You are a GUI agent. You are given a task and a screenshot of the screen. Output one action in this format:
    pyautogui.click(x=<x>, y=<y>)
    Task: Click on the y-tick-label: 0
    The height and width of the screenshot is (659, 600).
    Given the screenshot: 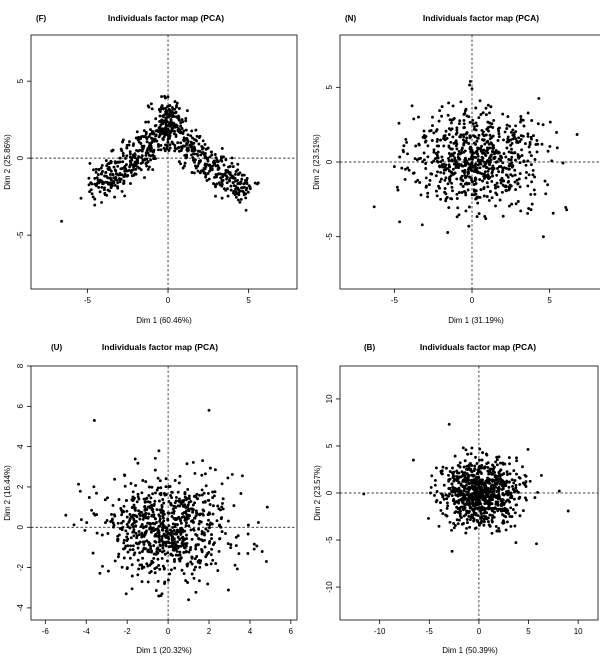 What is the action you would take?
    pyautogui.click(x=329, y=492)
    